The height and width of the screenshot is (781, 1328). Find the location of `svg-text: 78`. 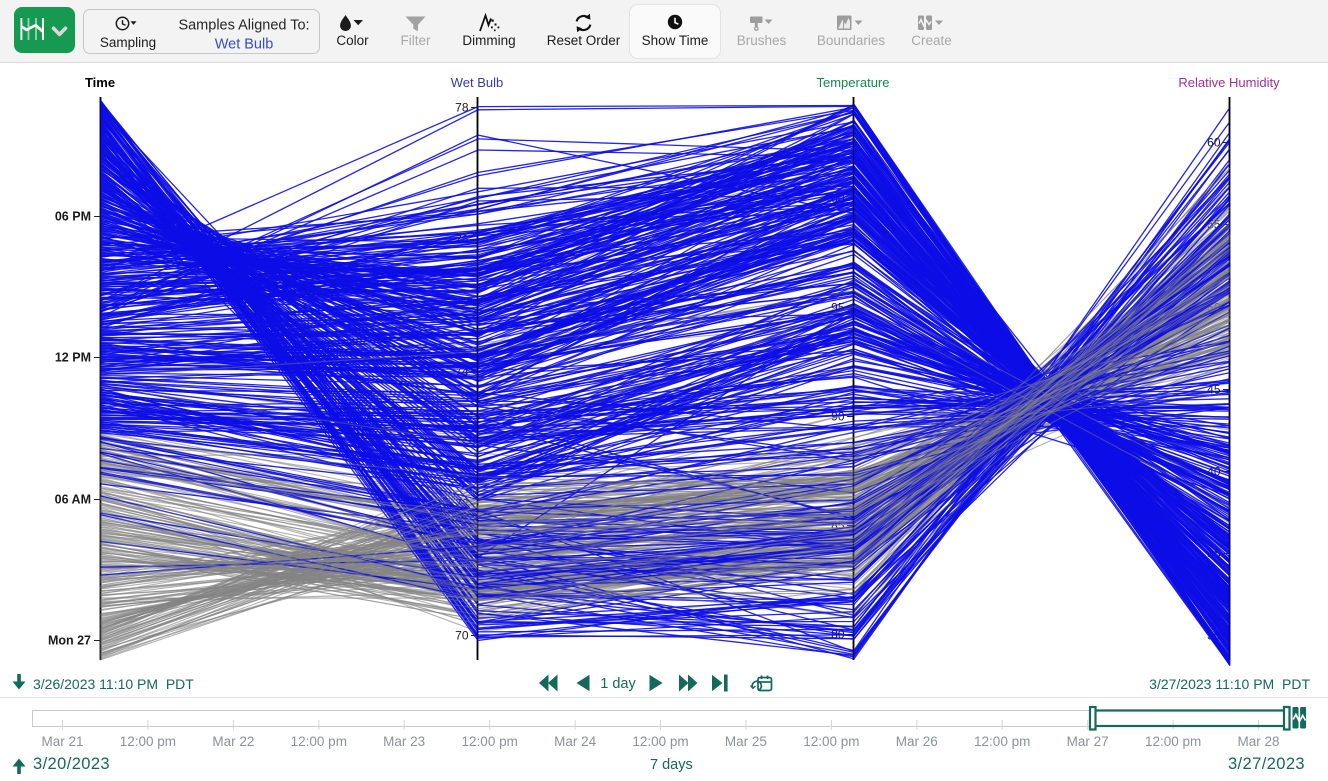

svg-text: 78 is located at coordinates (462, 108).